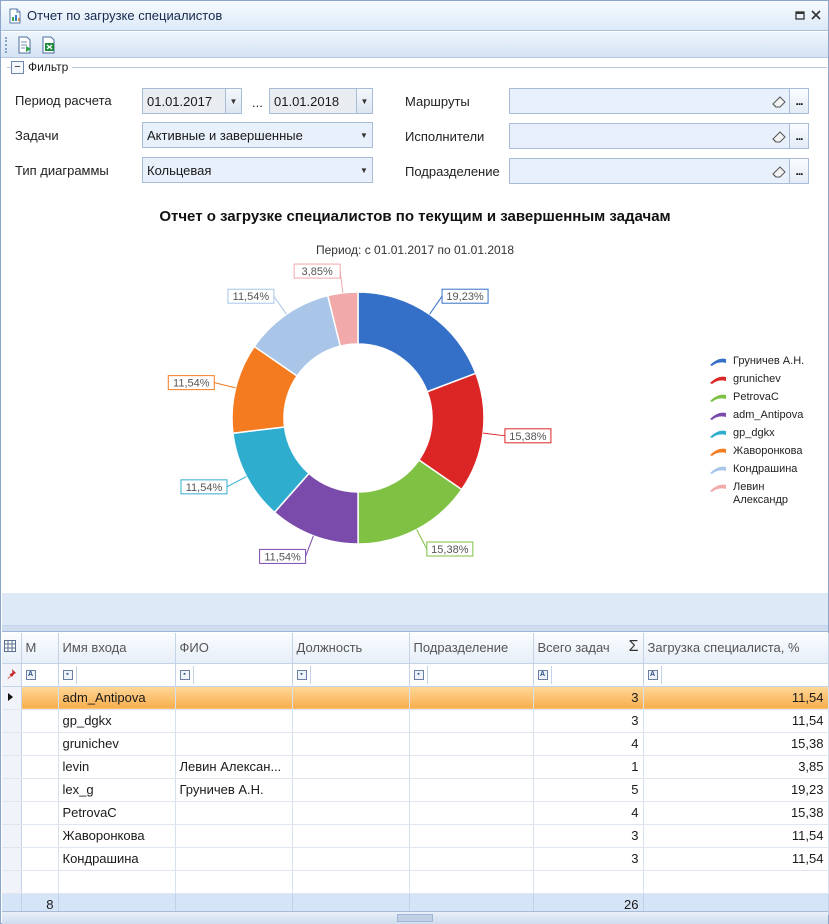  I want to click on collapse-icon: −, so click(17, 67).